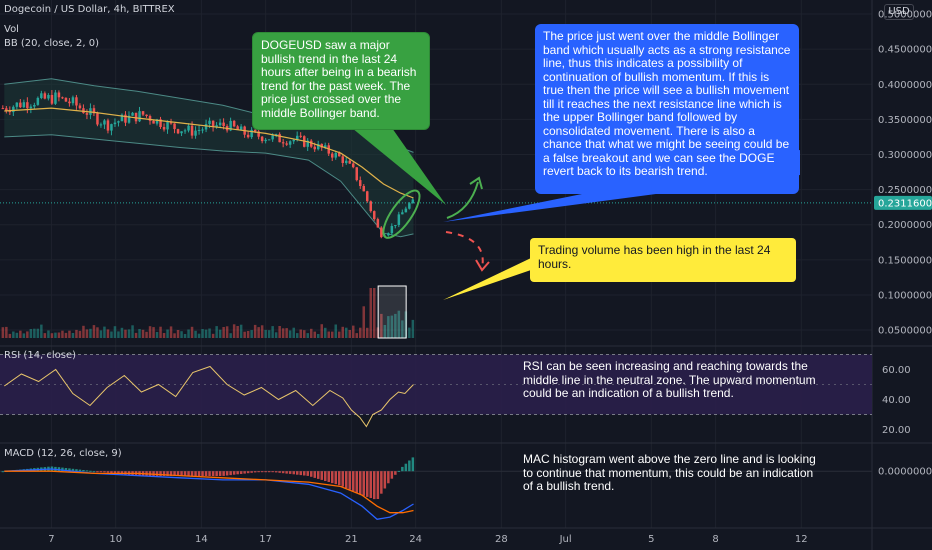  Describe the element at coordinates (209, 396) in the screenshot. I see `rsi-line` at that location.